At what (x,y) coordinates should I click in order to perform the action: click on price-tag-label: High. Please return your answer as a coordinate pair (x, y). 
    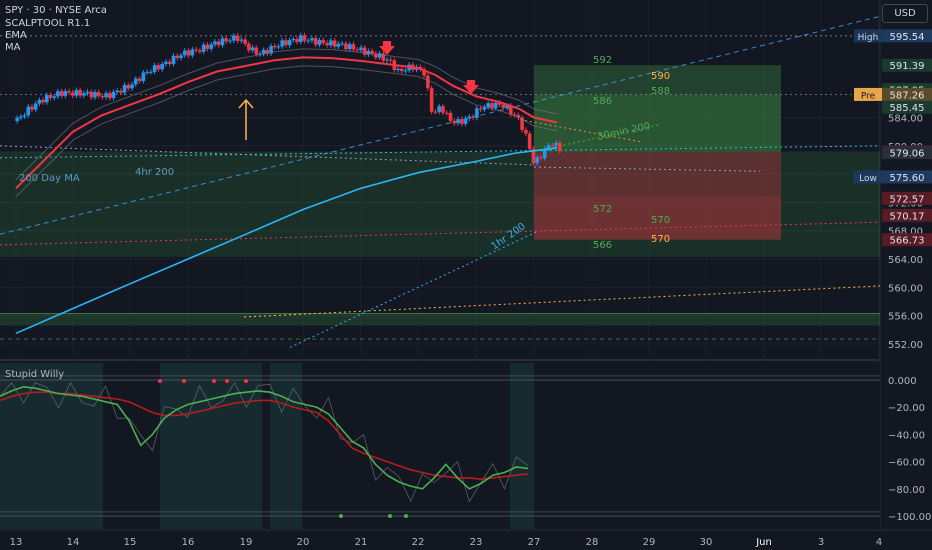
    Looking at the image, I should click on (868, 38).